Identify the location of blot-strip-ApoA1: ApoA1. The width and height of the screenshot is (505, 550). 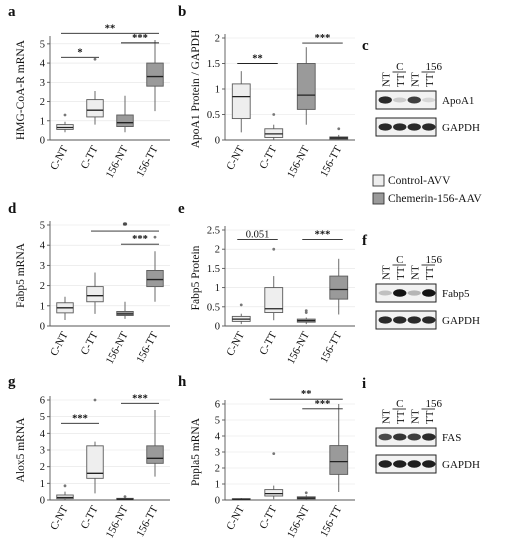
(424, 100).